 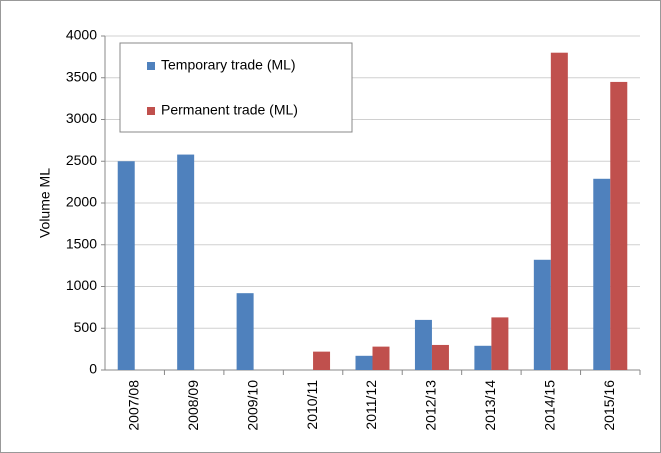 What do you see at coordinates (81, 76) in the screenshot?
I see `y-tick-label: 3500` at bounding box center [81, 76].